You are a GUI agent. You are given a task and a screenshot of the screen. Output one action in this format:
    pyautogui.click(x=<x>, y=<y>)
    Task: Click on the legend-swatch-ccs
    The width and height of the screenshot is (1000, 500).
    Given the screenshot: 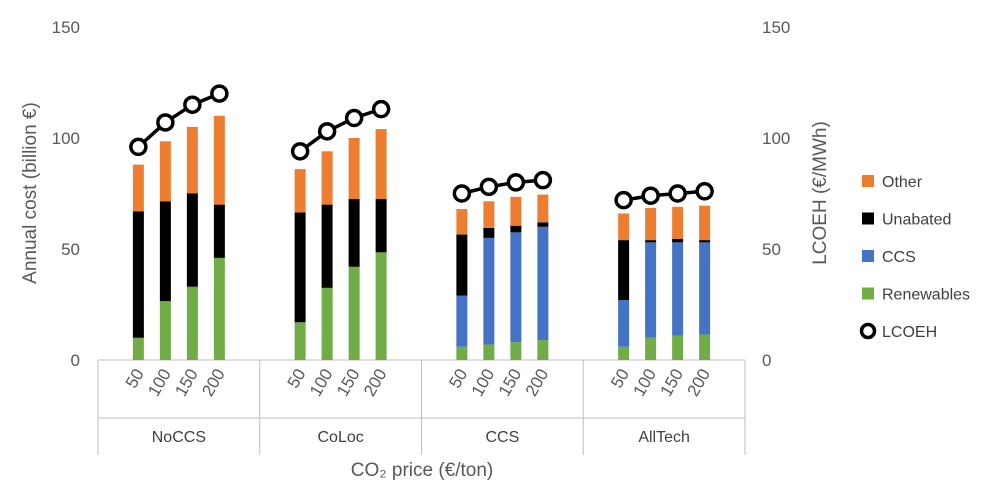 What is the action you would take?
    pyautogui.click(x=868, y=256)
    